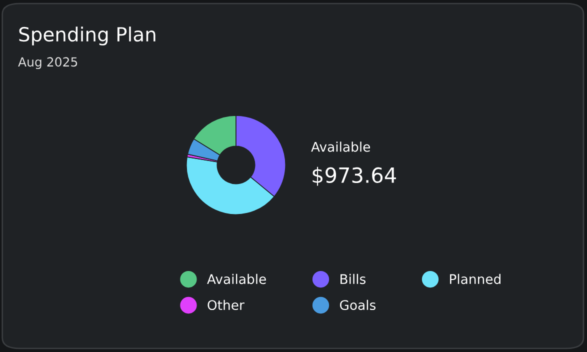 Image resolution: width=587 pixels, height=352 pixels. I want to click on text: Available, so click(340, 147).